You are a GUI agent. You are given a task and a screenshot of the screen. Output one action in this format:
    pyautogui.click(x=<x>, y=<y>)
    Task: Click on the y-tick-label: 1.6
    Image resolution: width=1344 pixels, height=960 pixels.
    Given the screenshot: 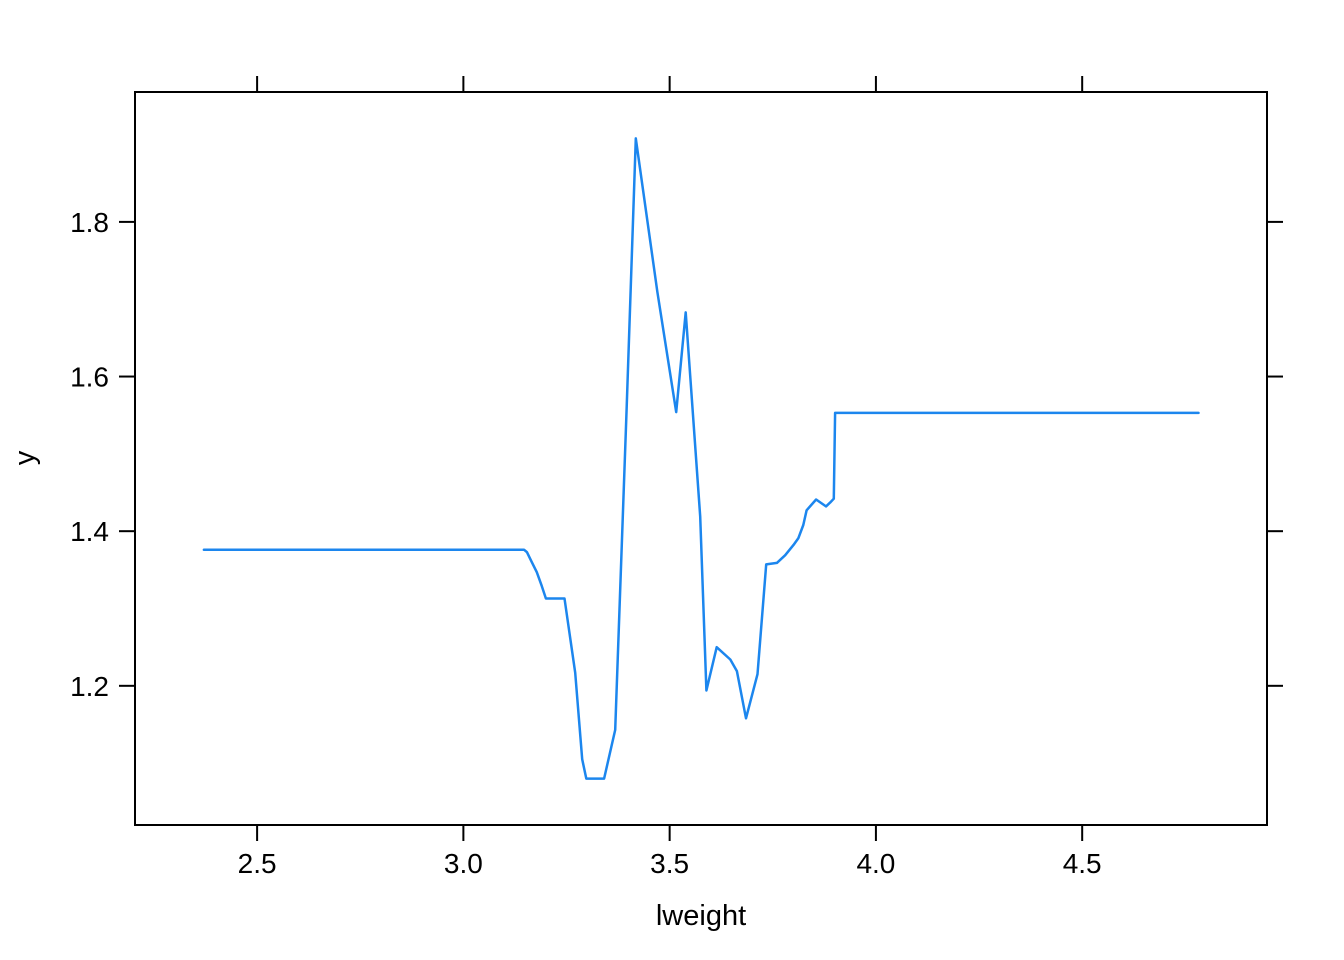 What is the action you would take?
    pyautogui.click(x=89, y=377)
    